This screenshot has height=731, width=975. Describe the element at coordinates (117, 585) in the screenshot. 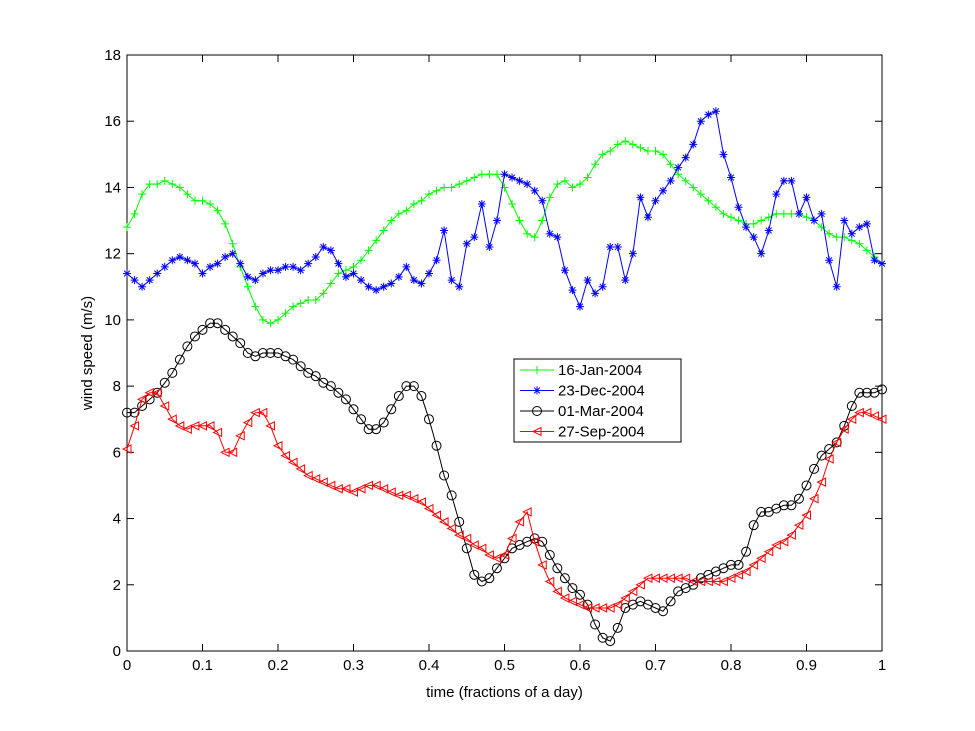

I see `y-tick-label: 2` at that location.